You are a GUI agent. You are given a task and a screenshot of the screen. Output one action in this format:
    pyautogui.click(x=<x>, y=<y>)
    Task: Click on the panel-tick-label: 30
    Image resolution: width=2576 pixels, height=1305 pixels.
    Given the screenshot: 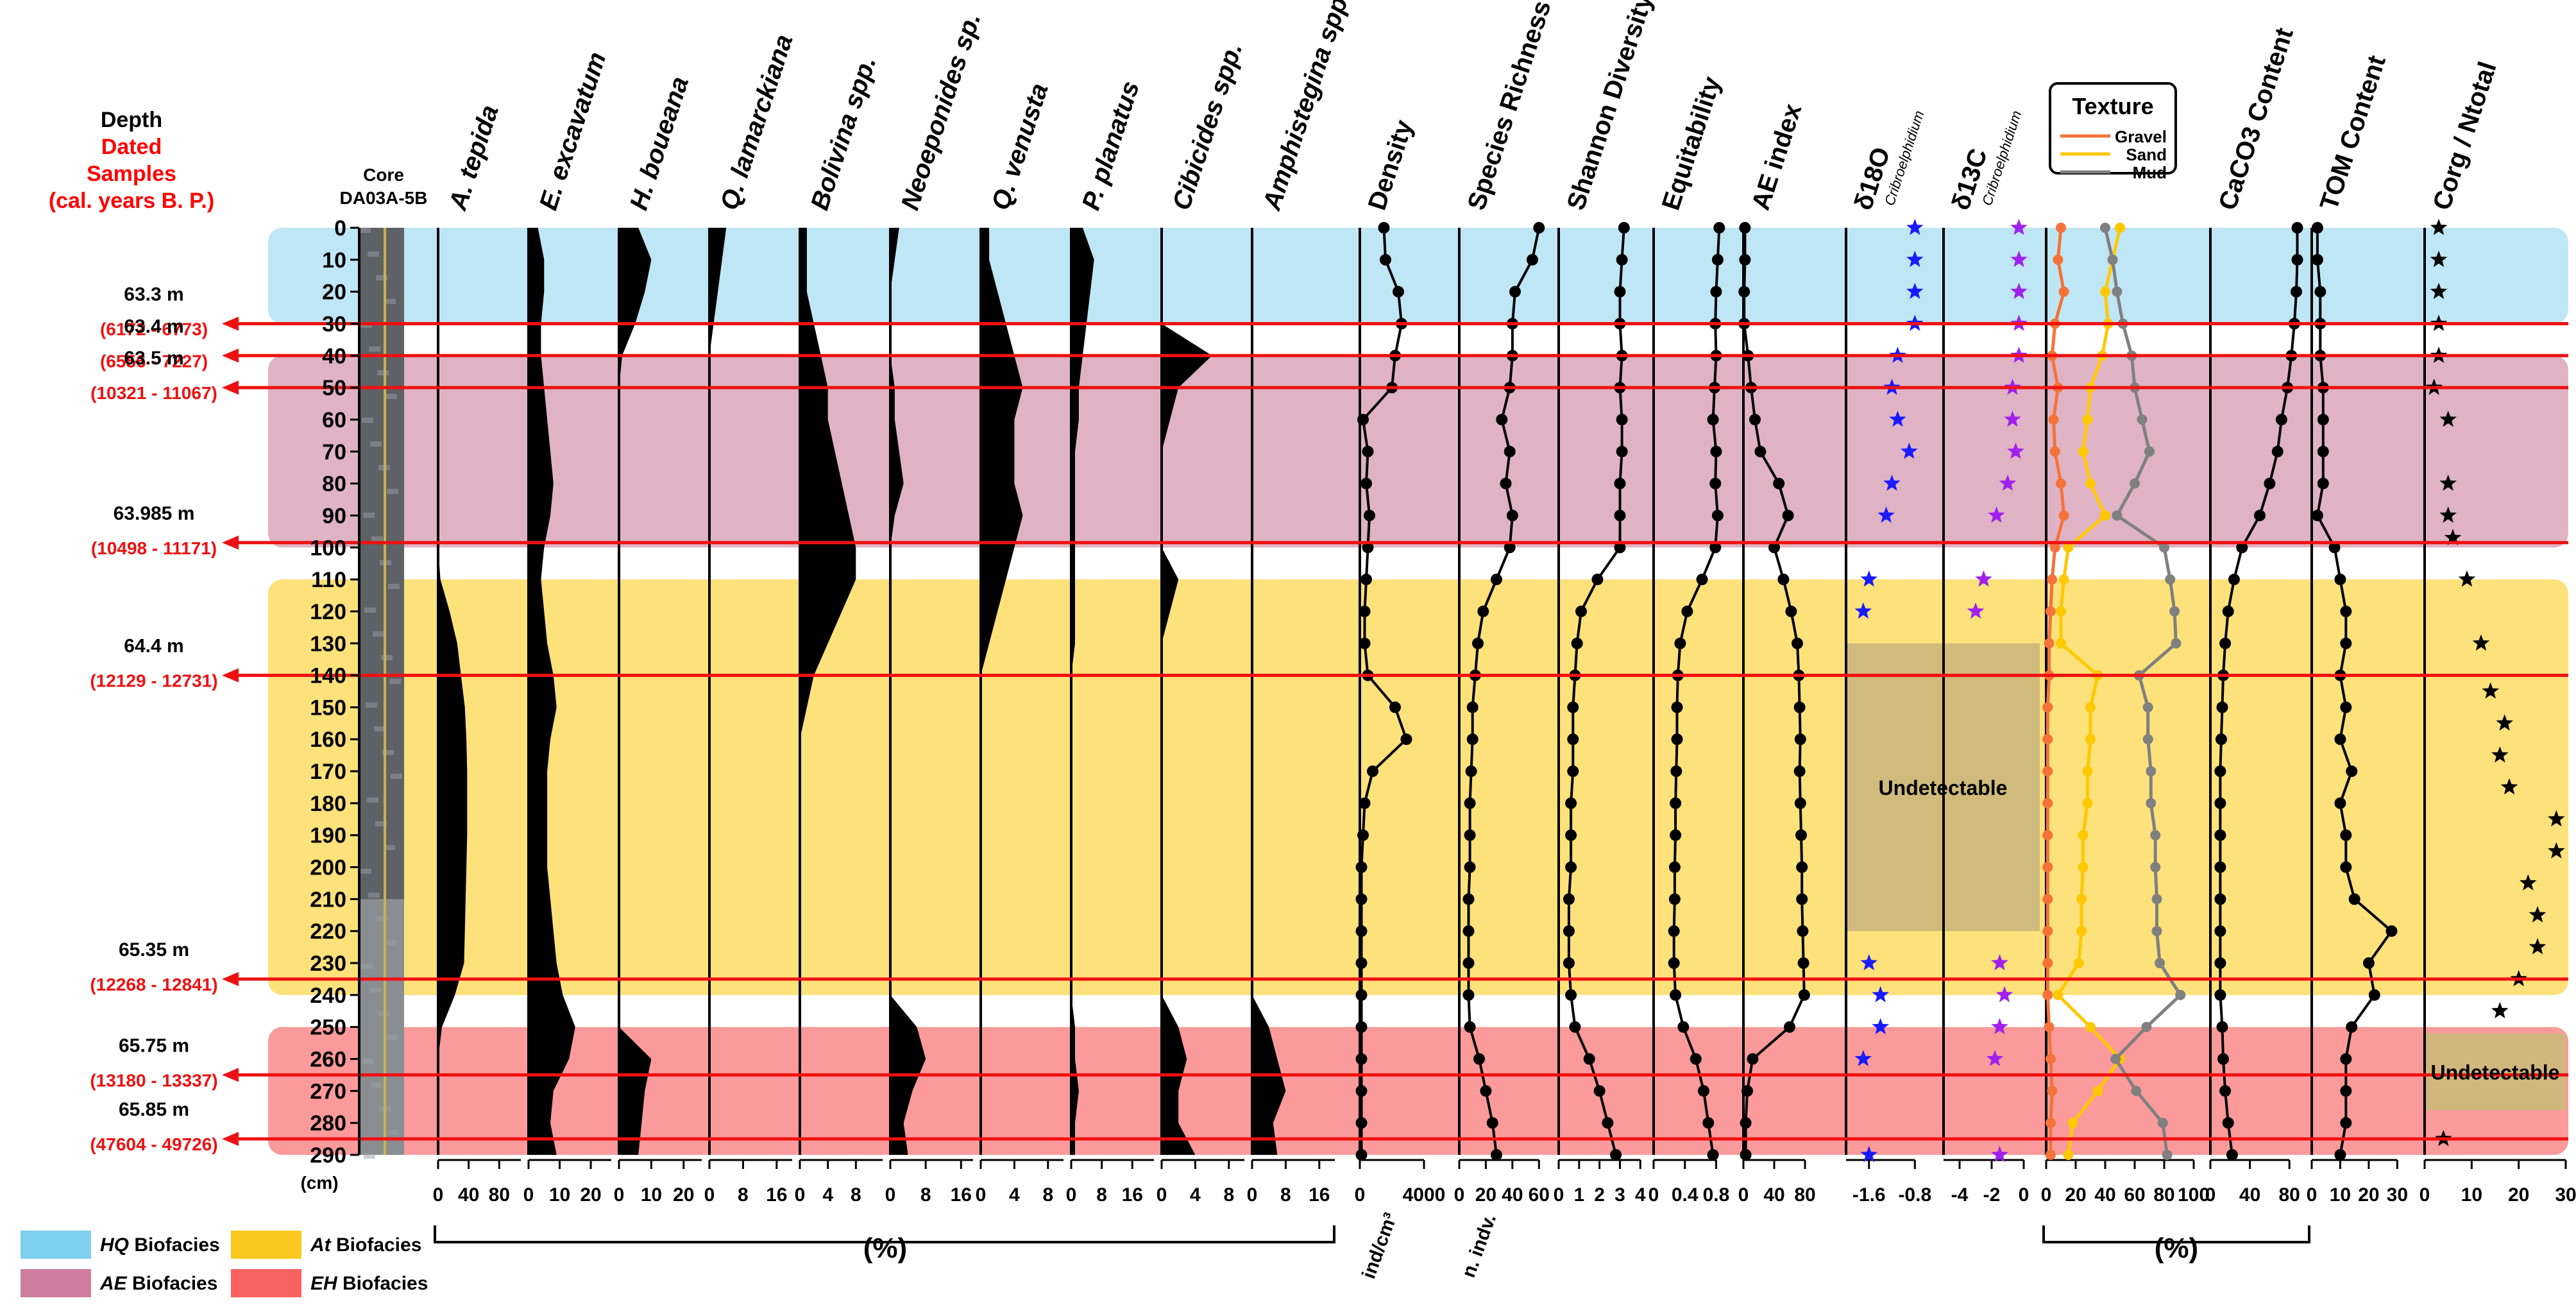 What is the action you would take?
    pyautogui.click(x=2397, y=1195)
    